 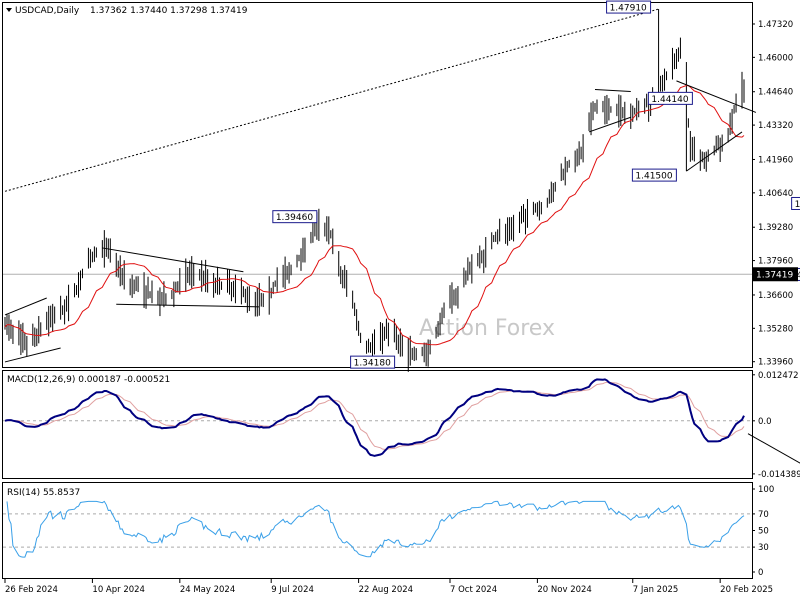 I want to click on price-label: 1.34180, so click(x=372, y=364).